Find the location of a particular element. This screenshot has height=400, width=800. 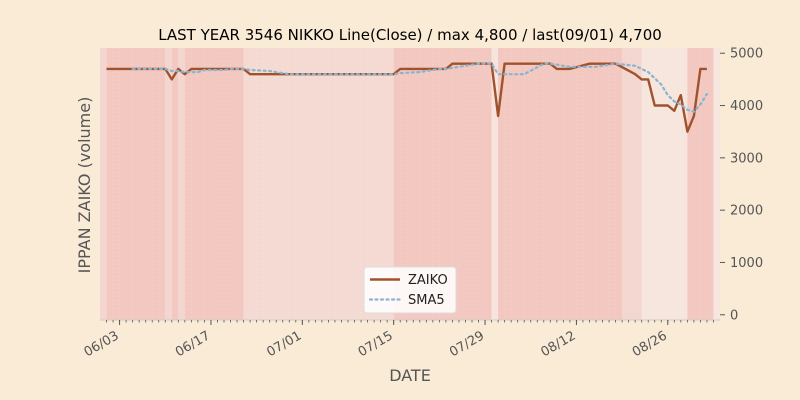

y-tick-label: 1000 is located at coordinates (746, 263).